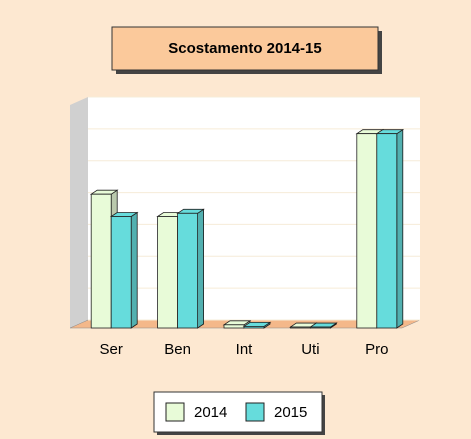  What do you see at coordinates (111, 349) in the screenshot?
I see `x-tick-label: Ser` at bounding box center [111, 349].